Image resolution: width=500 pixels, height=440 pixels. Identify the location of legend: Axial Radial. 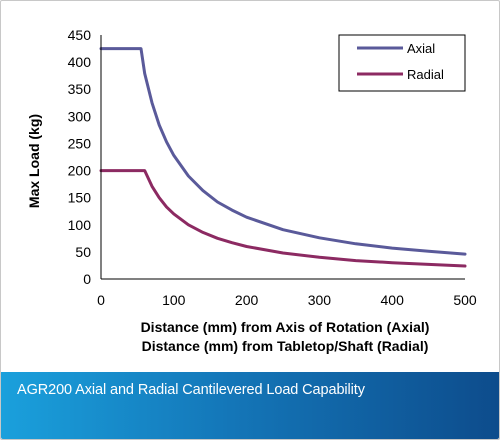
(402, 63).